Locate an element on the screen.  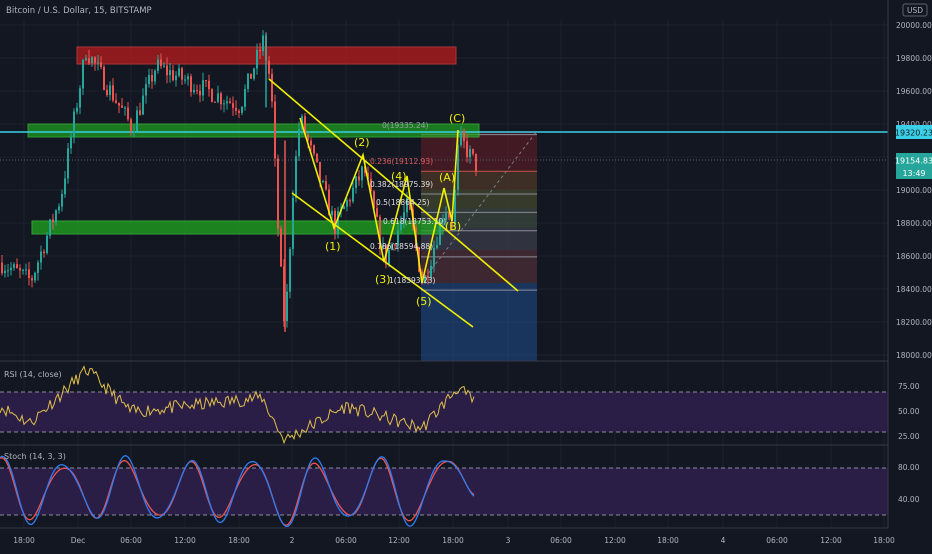
currency-button is located at coordinates (915, 10).